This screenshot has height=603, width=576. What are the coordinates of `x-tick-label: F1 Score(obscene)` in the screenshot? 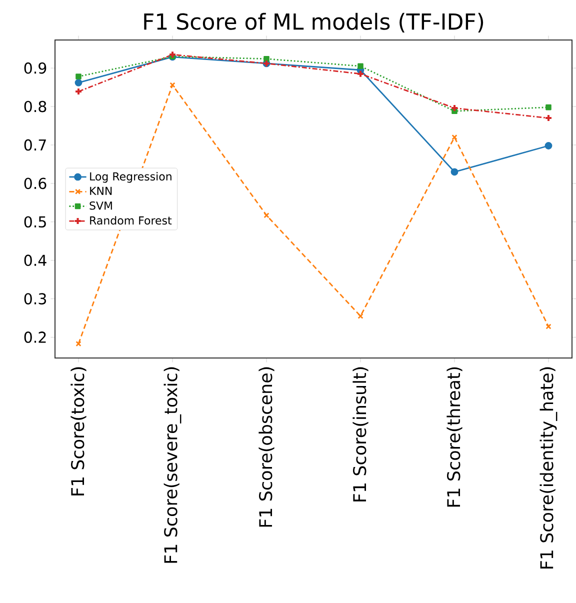 It's located at (266, 447).